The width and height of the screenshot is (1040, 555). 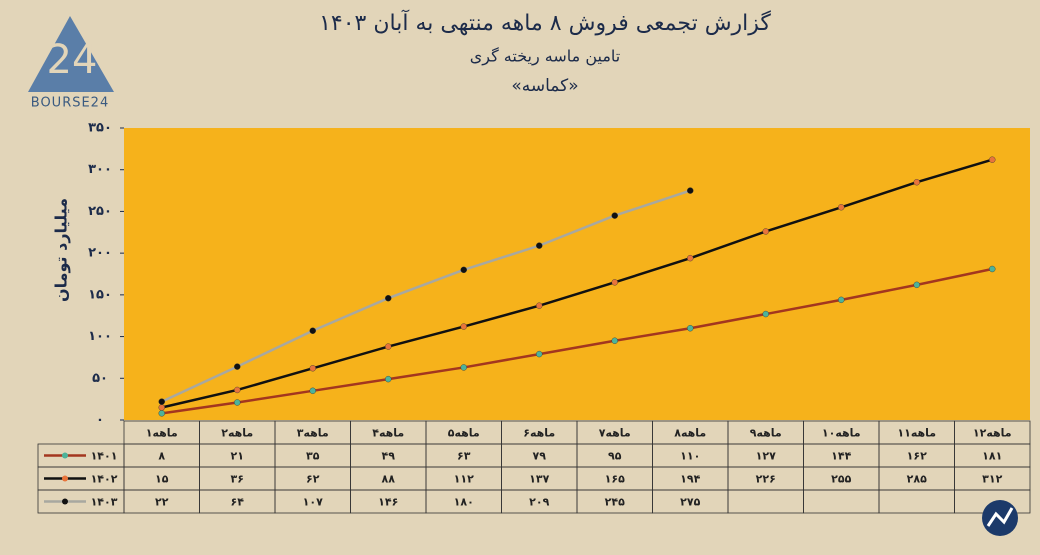 What do you see at coordinates (992, 456) in the screenshot?
I see `table-value: ۱۸۱` at bounding box center [992, 456].